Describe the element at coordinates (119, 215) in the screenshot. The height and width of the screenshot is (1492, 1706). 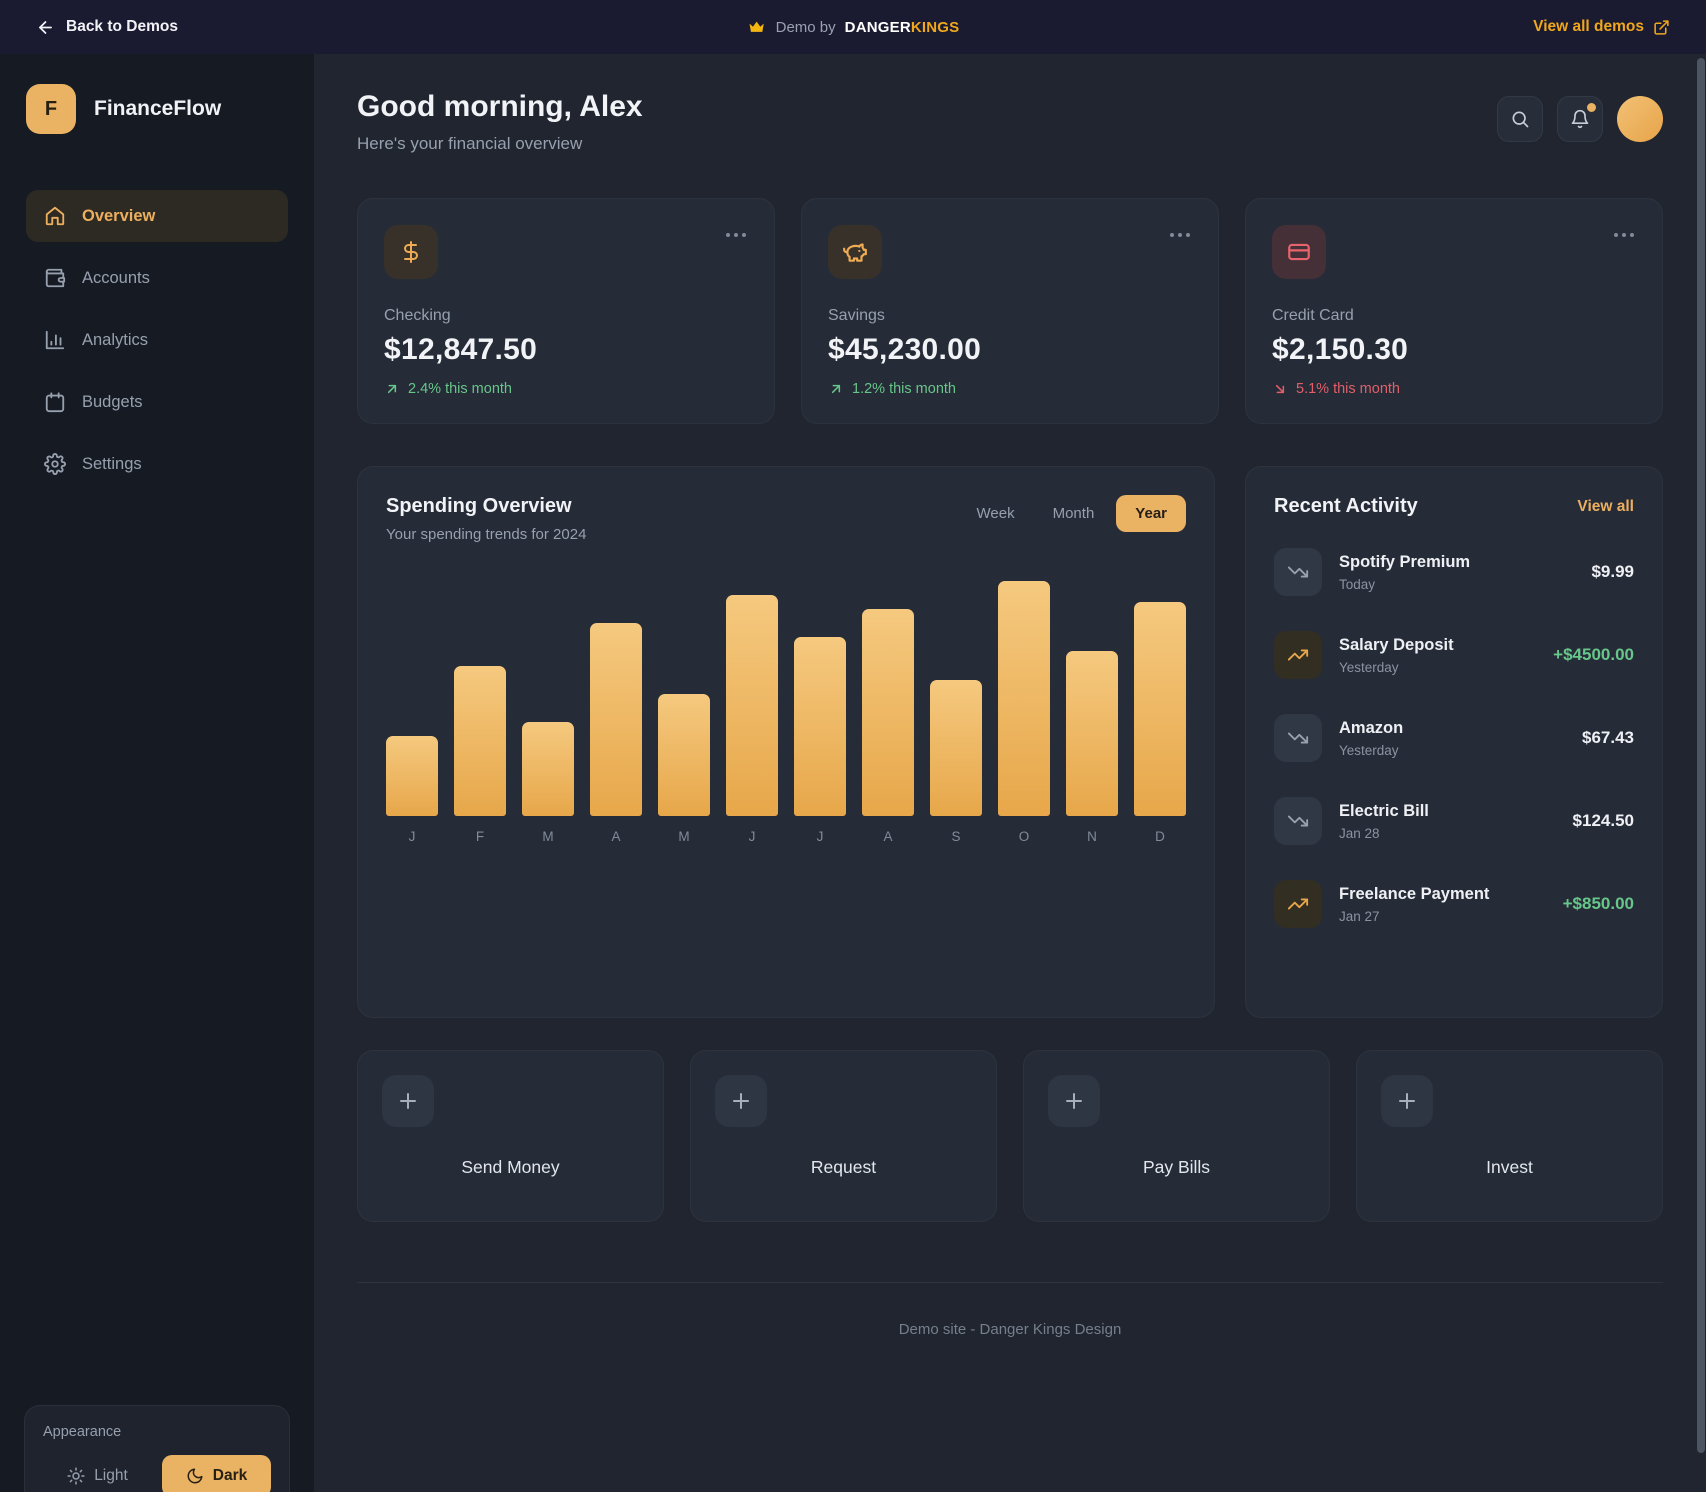
I see `sidebar-item-label: Overview` at that location.